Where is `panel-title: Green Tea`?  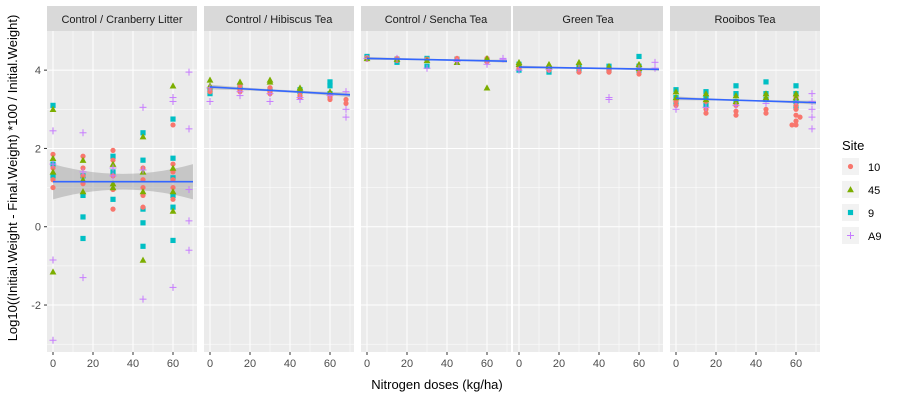
panel-title: Green Tea is located at coordinates (588, 20).